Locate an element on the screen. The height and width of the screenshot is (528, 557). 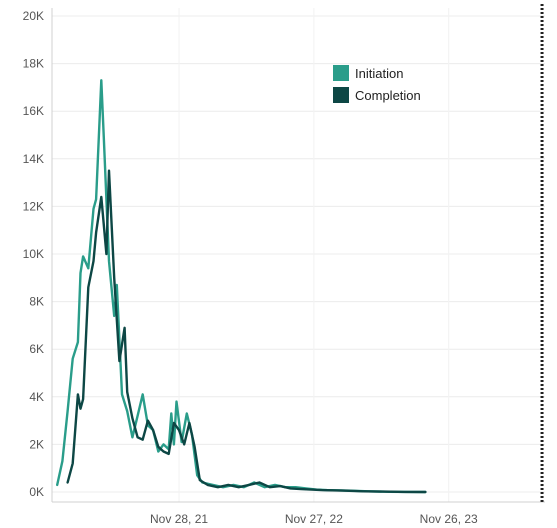
y-tick-label: 16K is located at coordinates (33, 111).